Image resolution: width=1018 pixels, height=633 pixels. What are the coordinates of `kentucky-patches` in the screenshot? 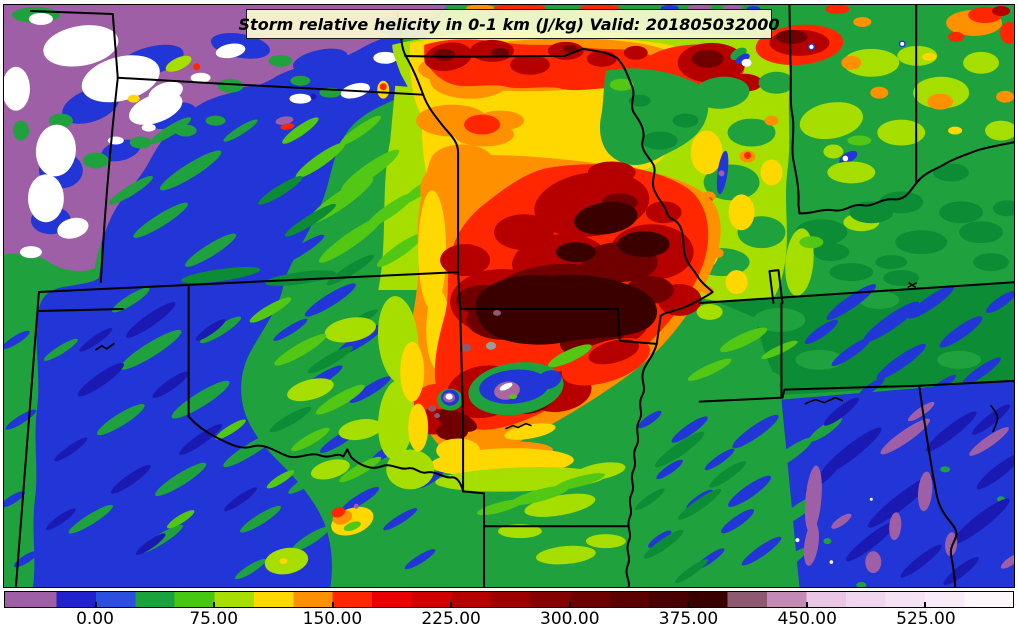 It's located at (897, 248).